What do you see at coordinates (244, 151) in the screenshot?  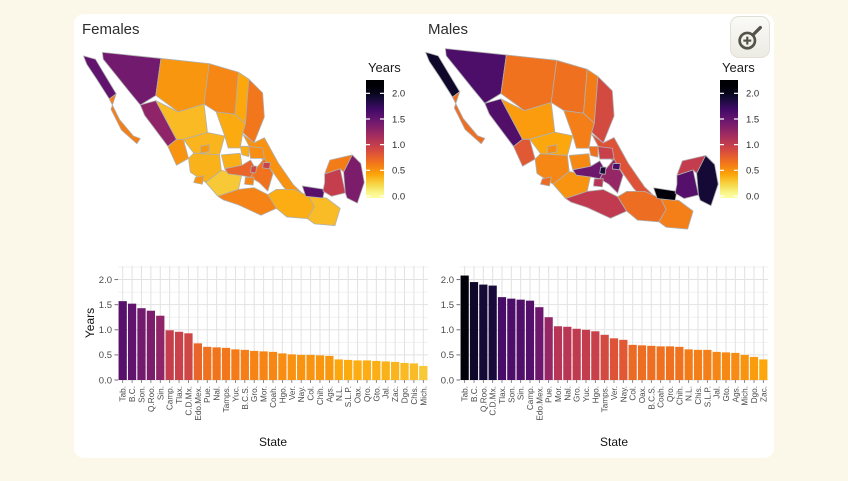 I see `state-qro` at bounding box center [244, 151].